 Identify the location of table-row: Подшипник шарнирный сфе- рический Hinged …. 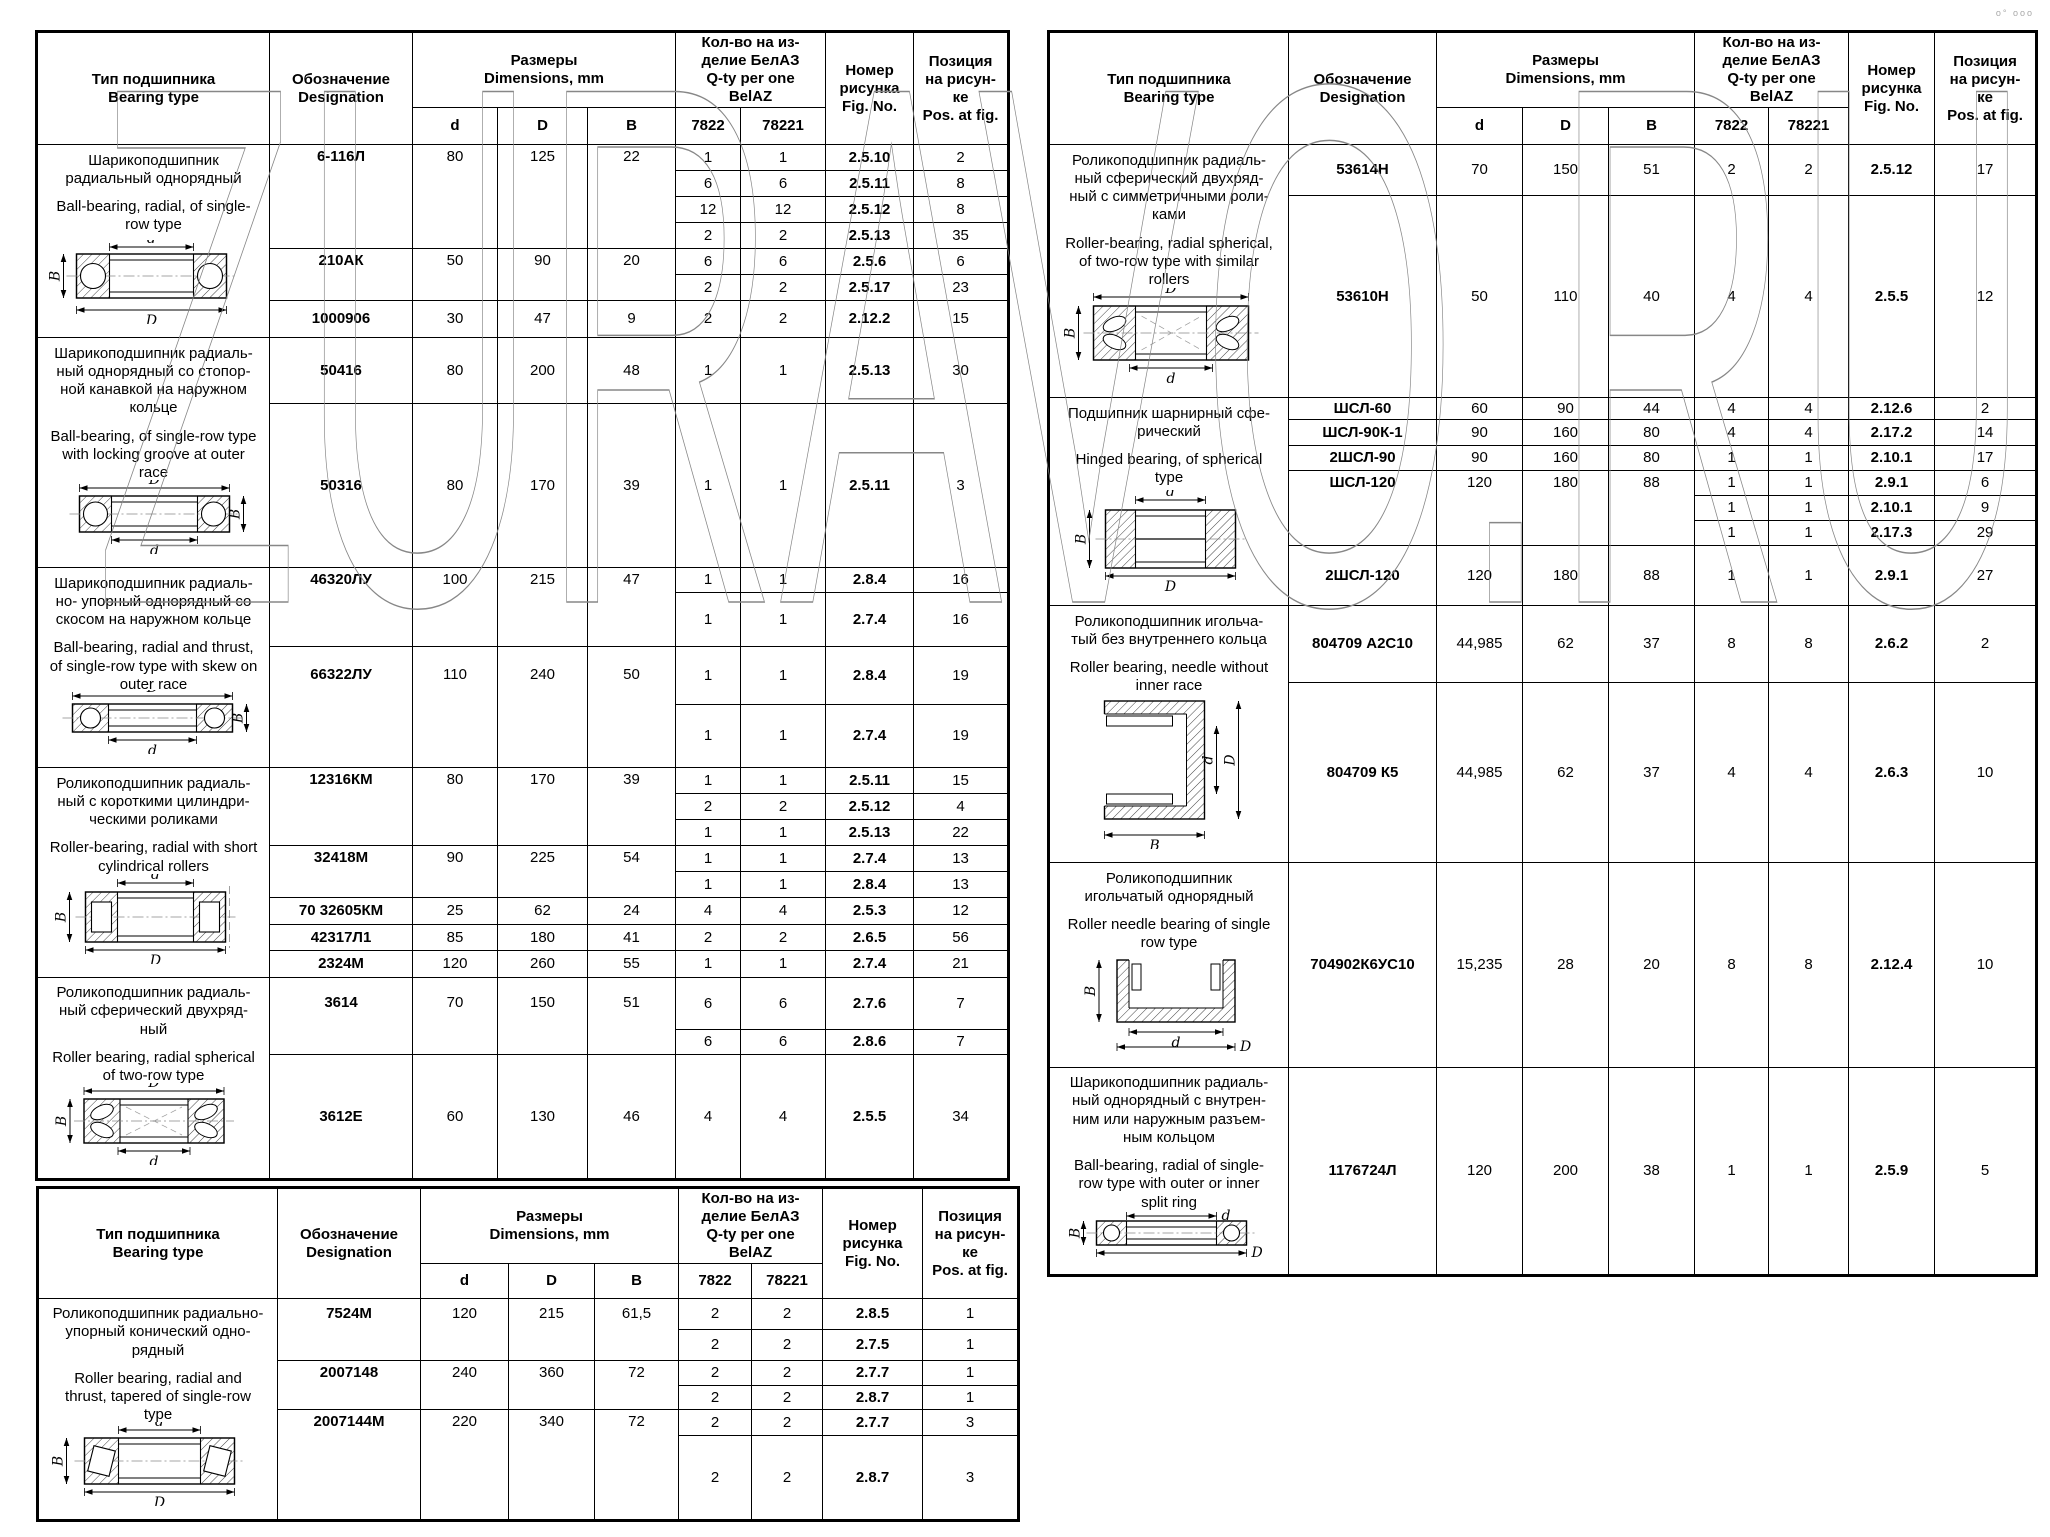
(1543, 501).